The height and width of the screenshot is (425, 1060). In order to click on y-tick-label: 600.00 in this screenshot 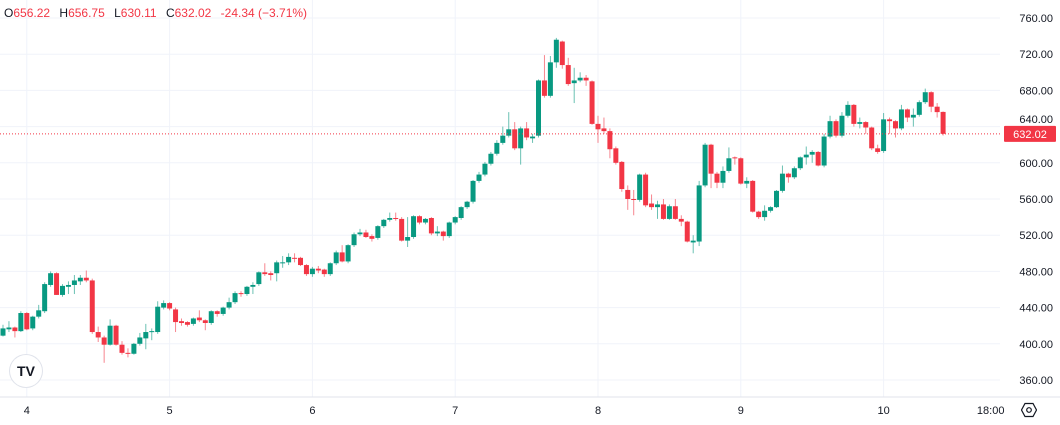, I will do `click(1036, 164)`.